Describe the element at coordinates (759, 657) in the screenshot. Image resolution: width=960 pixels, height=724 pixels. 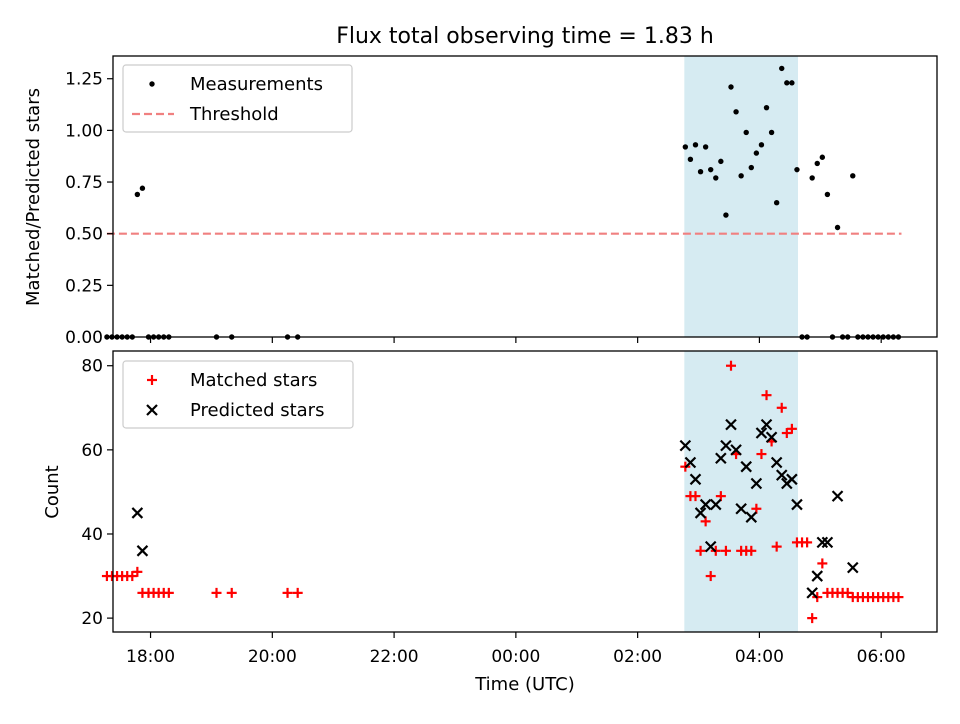
I see `x-tick-label: 04:00` at that location.